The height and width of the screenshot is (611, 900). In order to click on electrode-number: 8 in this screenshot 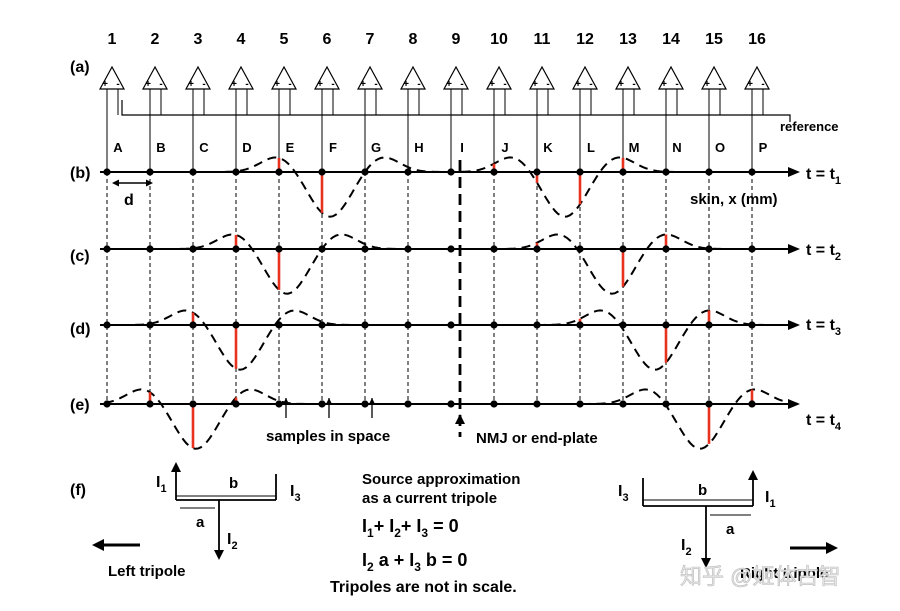, I will do `click(413, 39)`.